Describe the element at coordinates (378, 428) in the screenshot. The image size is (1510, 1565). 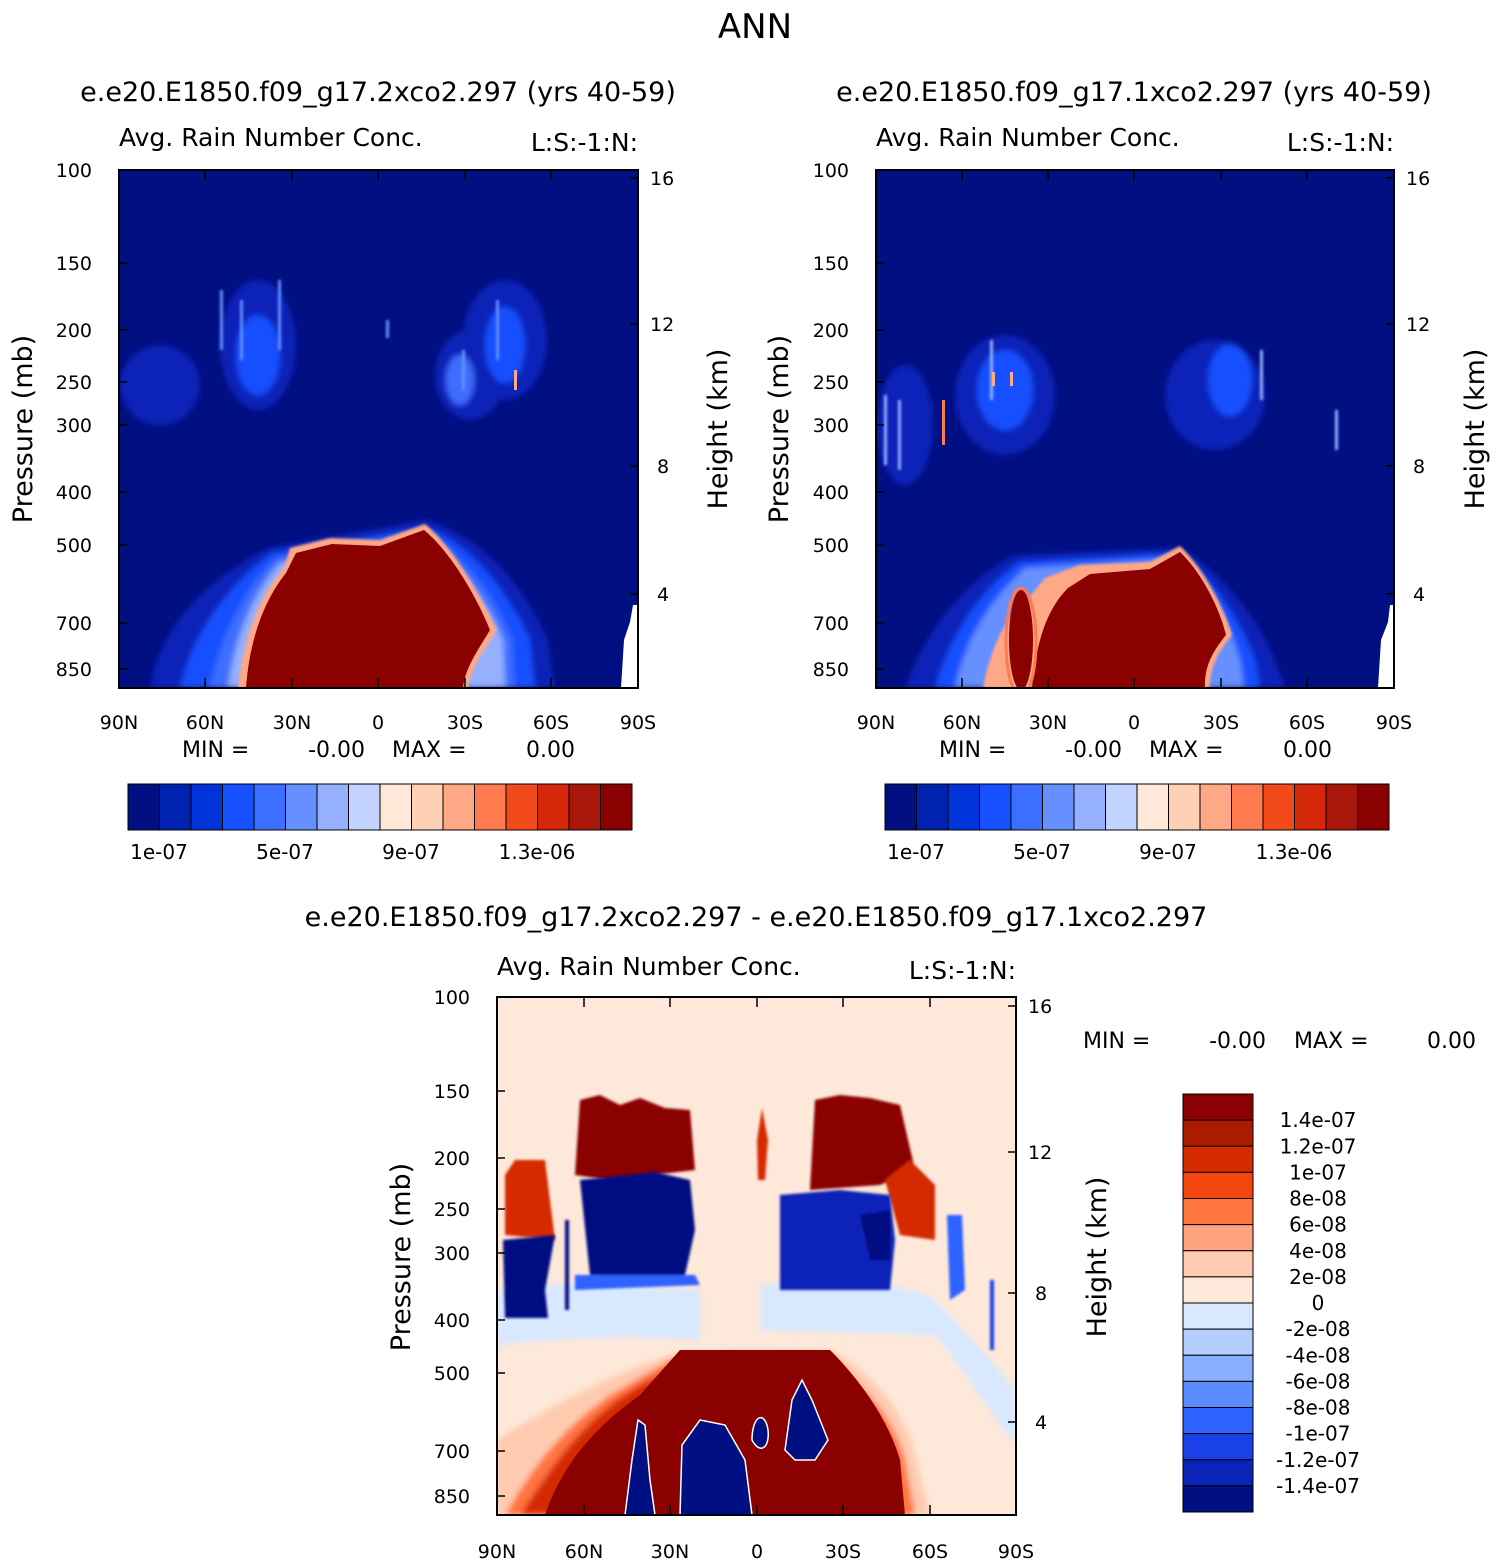
I see `panel-case-ticks` at that location.